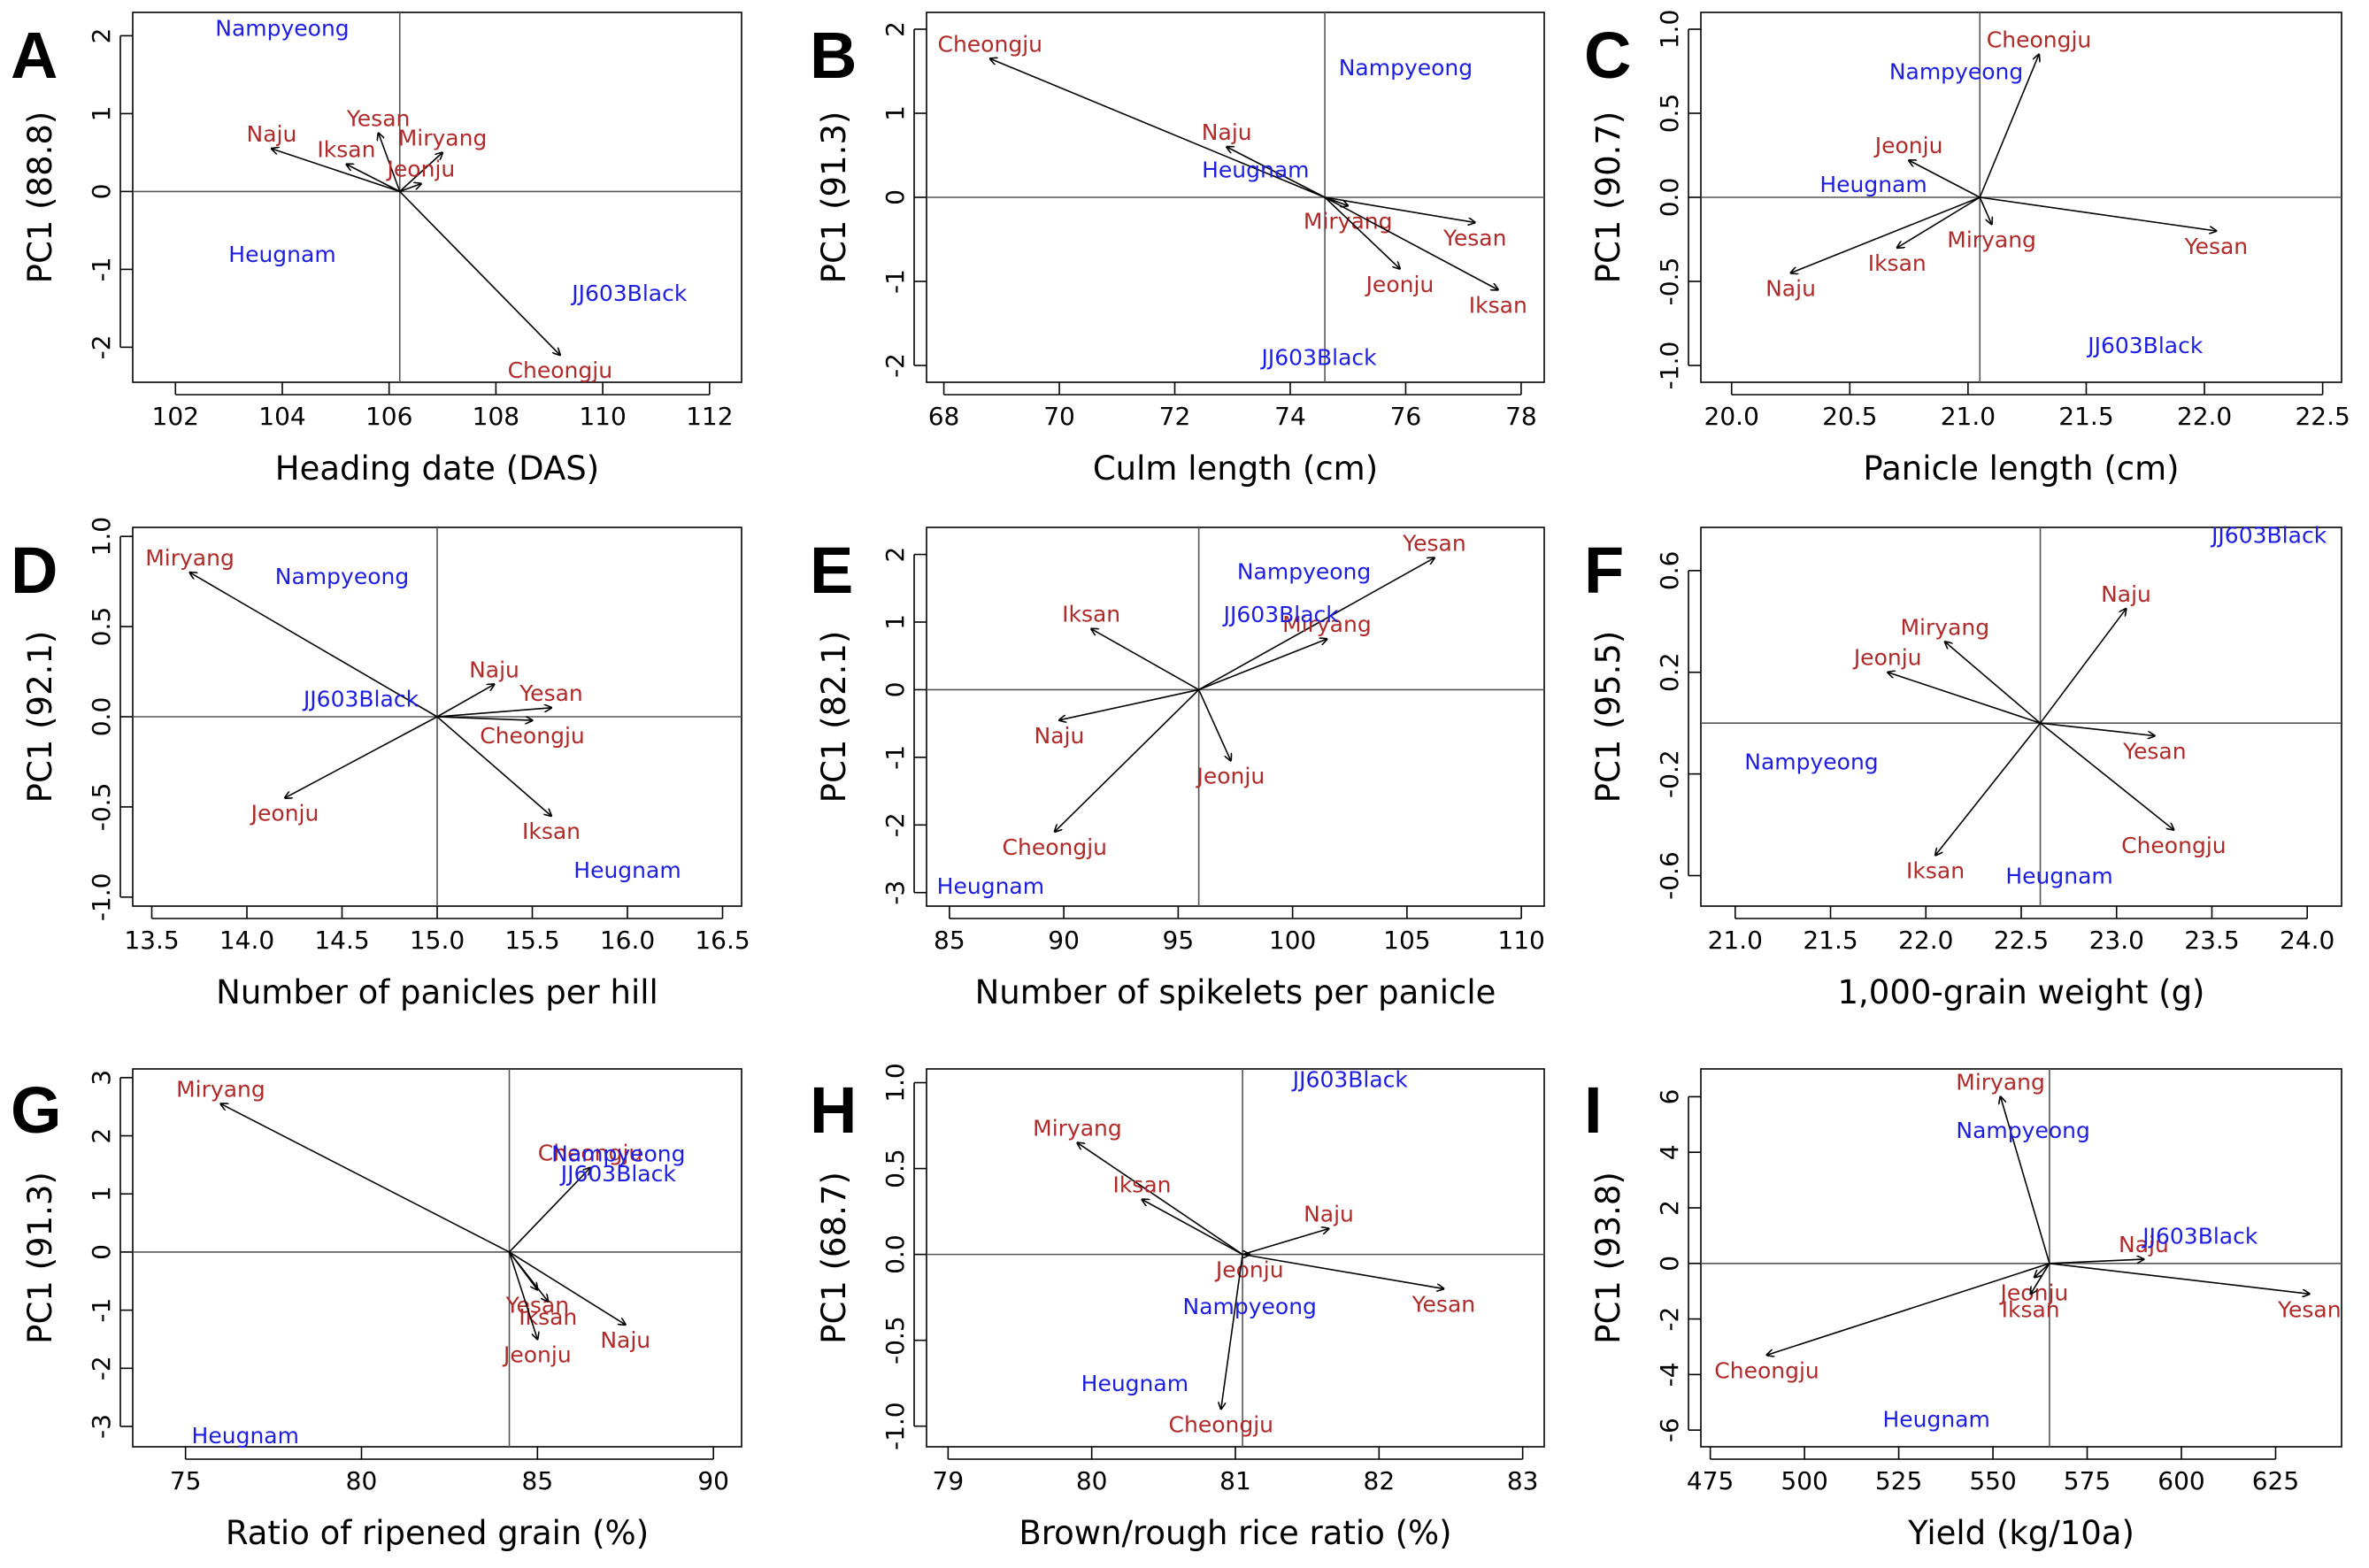 The image size is (2369, 1568). I want to click on vector-iksan-i, so click(2040, 1279).